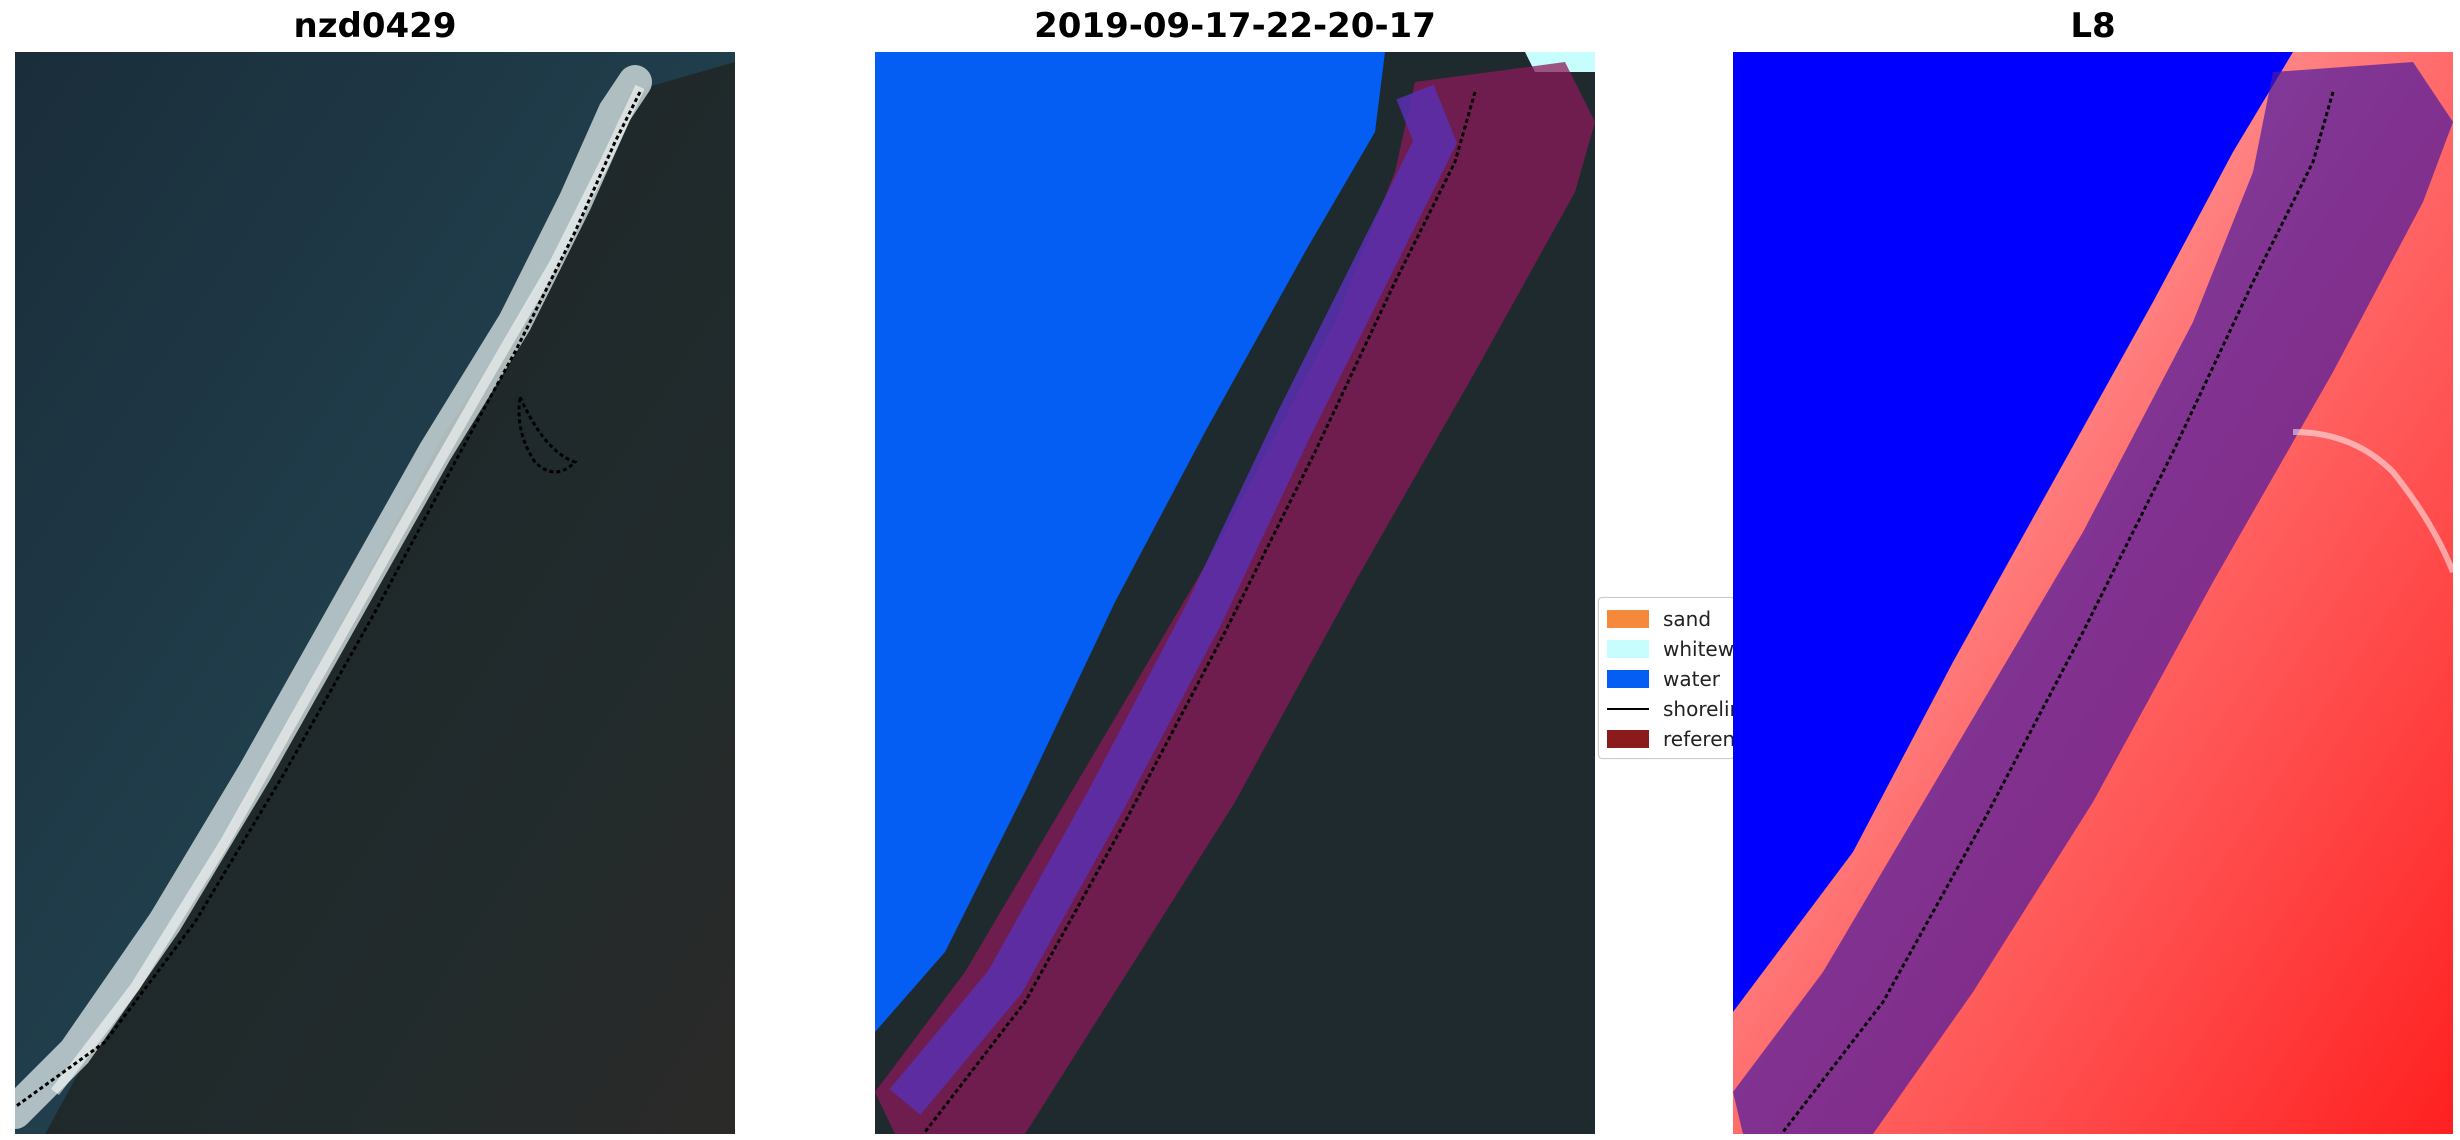 This screenshot has height=1140, width=2460. Describe the element at coordinates (1659, 619) in the screenshot. I see `legend-item-sand: sand` at that location.